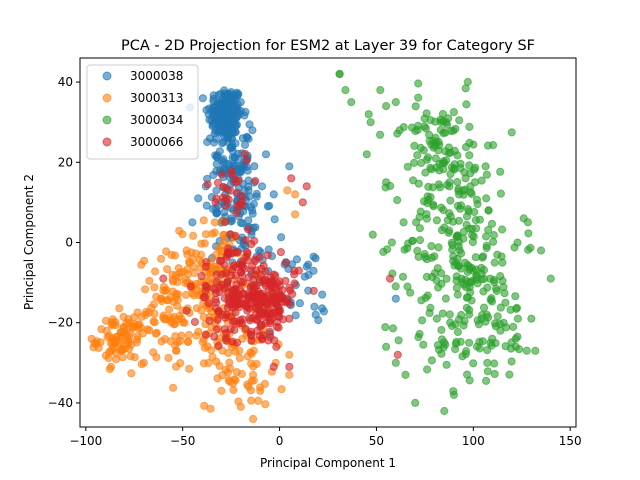  What do you see at coordinates (107, 98) in the screenshot?
I see `legend-marker` at bounding box center [107, 98].